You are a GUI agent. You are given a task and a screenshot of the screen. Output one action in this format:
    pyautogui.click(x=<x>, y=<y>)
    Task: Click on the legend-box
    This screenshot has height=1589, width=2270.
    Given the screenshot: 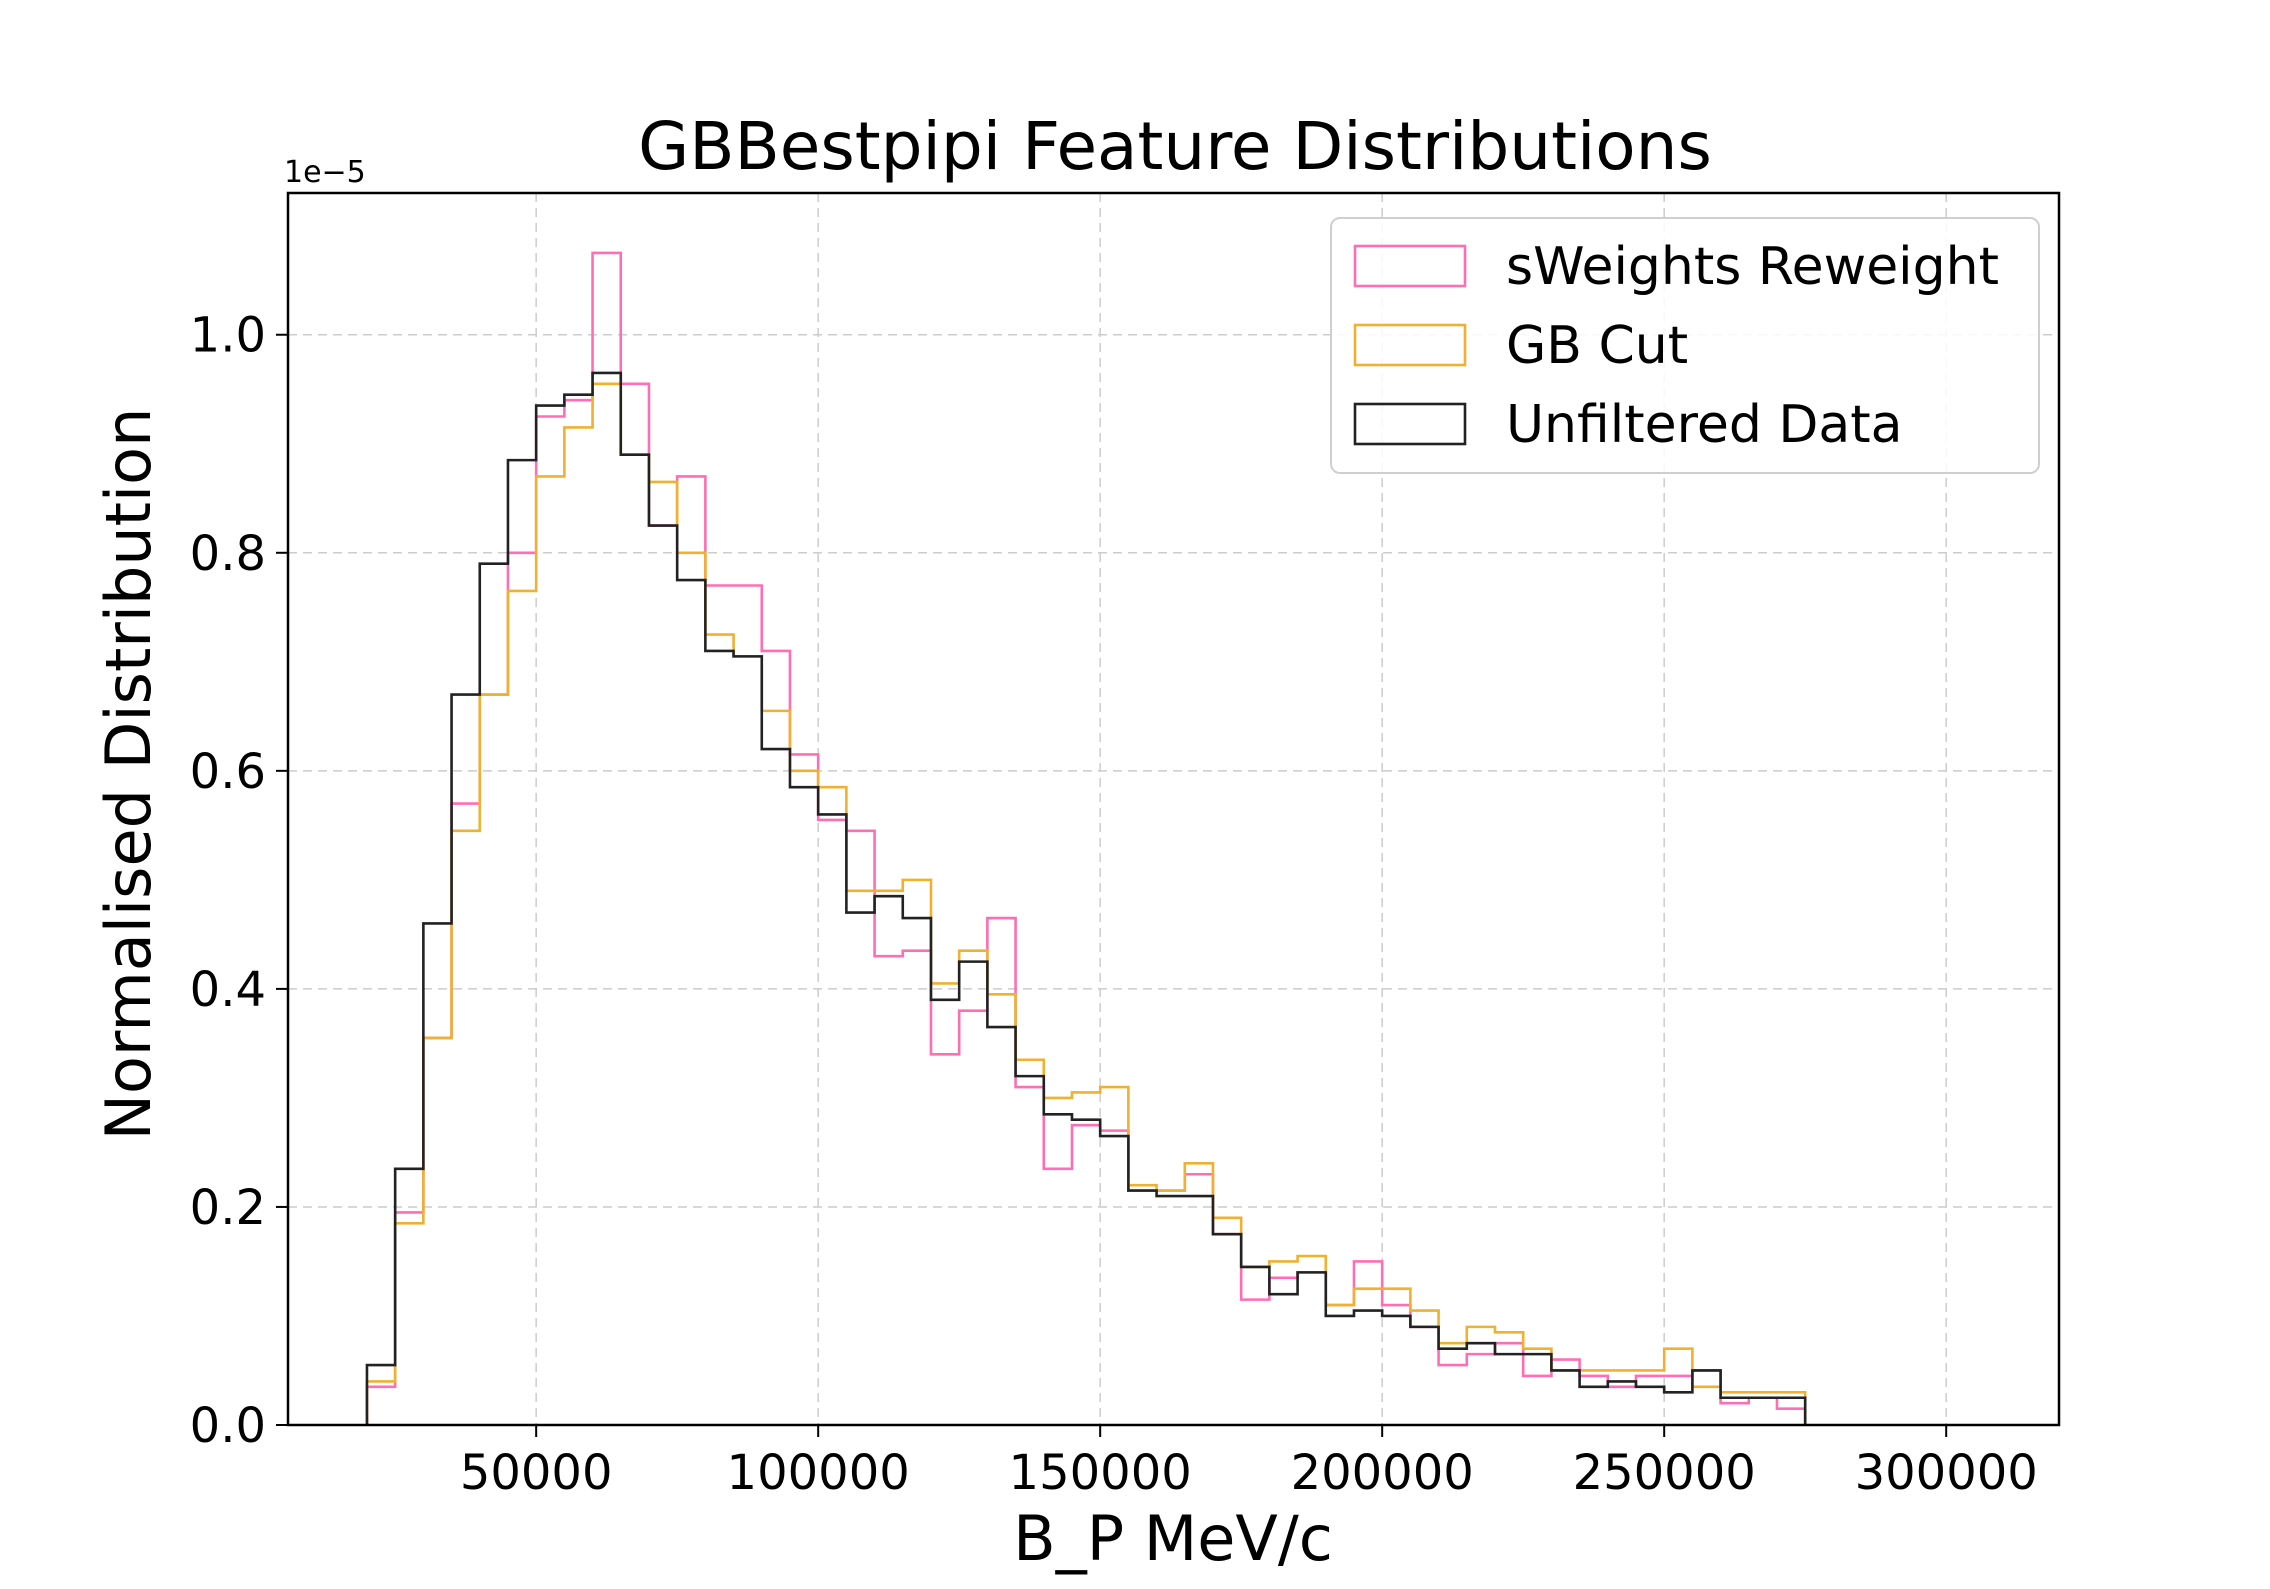 What is the action you would take?
    pyautogui.click(x=1685, y=345)
    